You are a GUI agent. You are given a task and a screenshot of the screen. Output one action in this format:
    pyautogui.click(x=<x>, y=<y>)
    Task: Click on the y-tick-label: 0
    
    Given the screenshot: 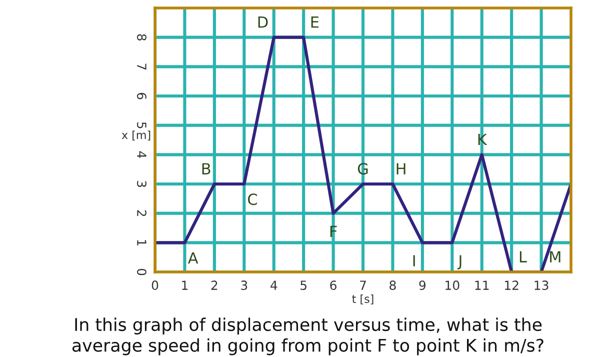 What is the action you would take?
    pyautogui.click(x=141, y=272)
    